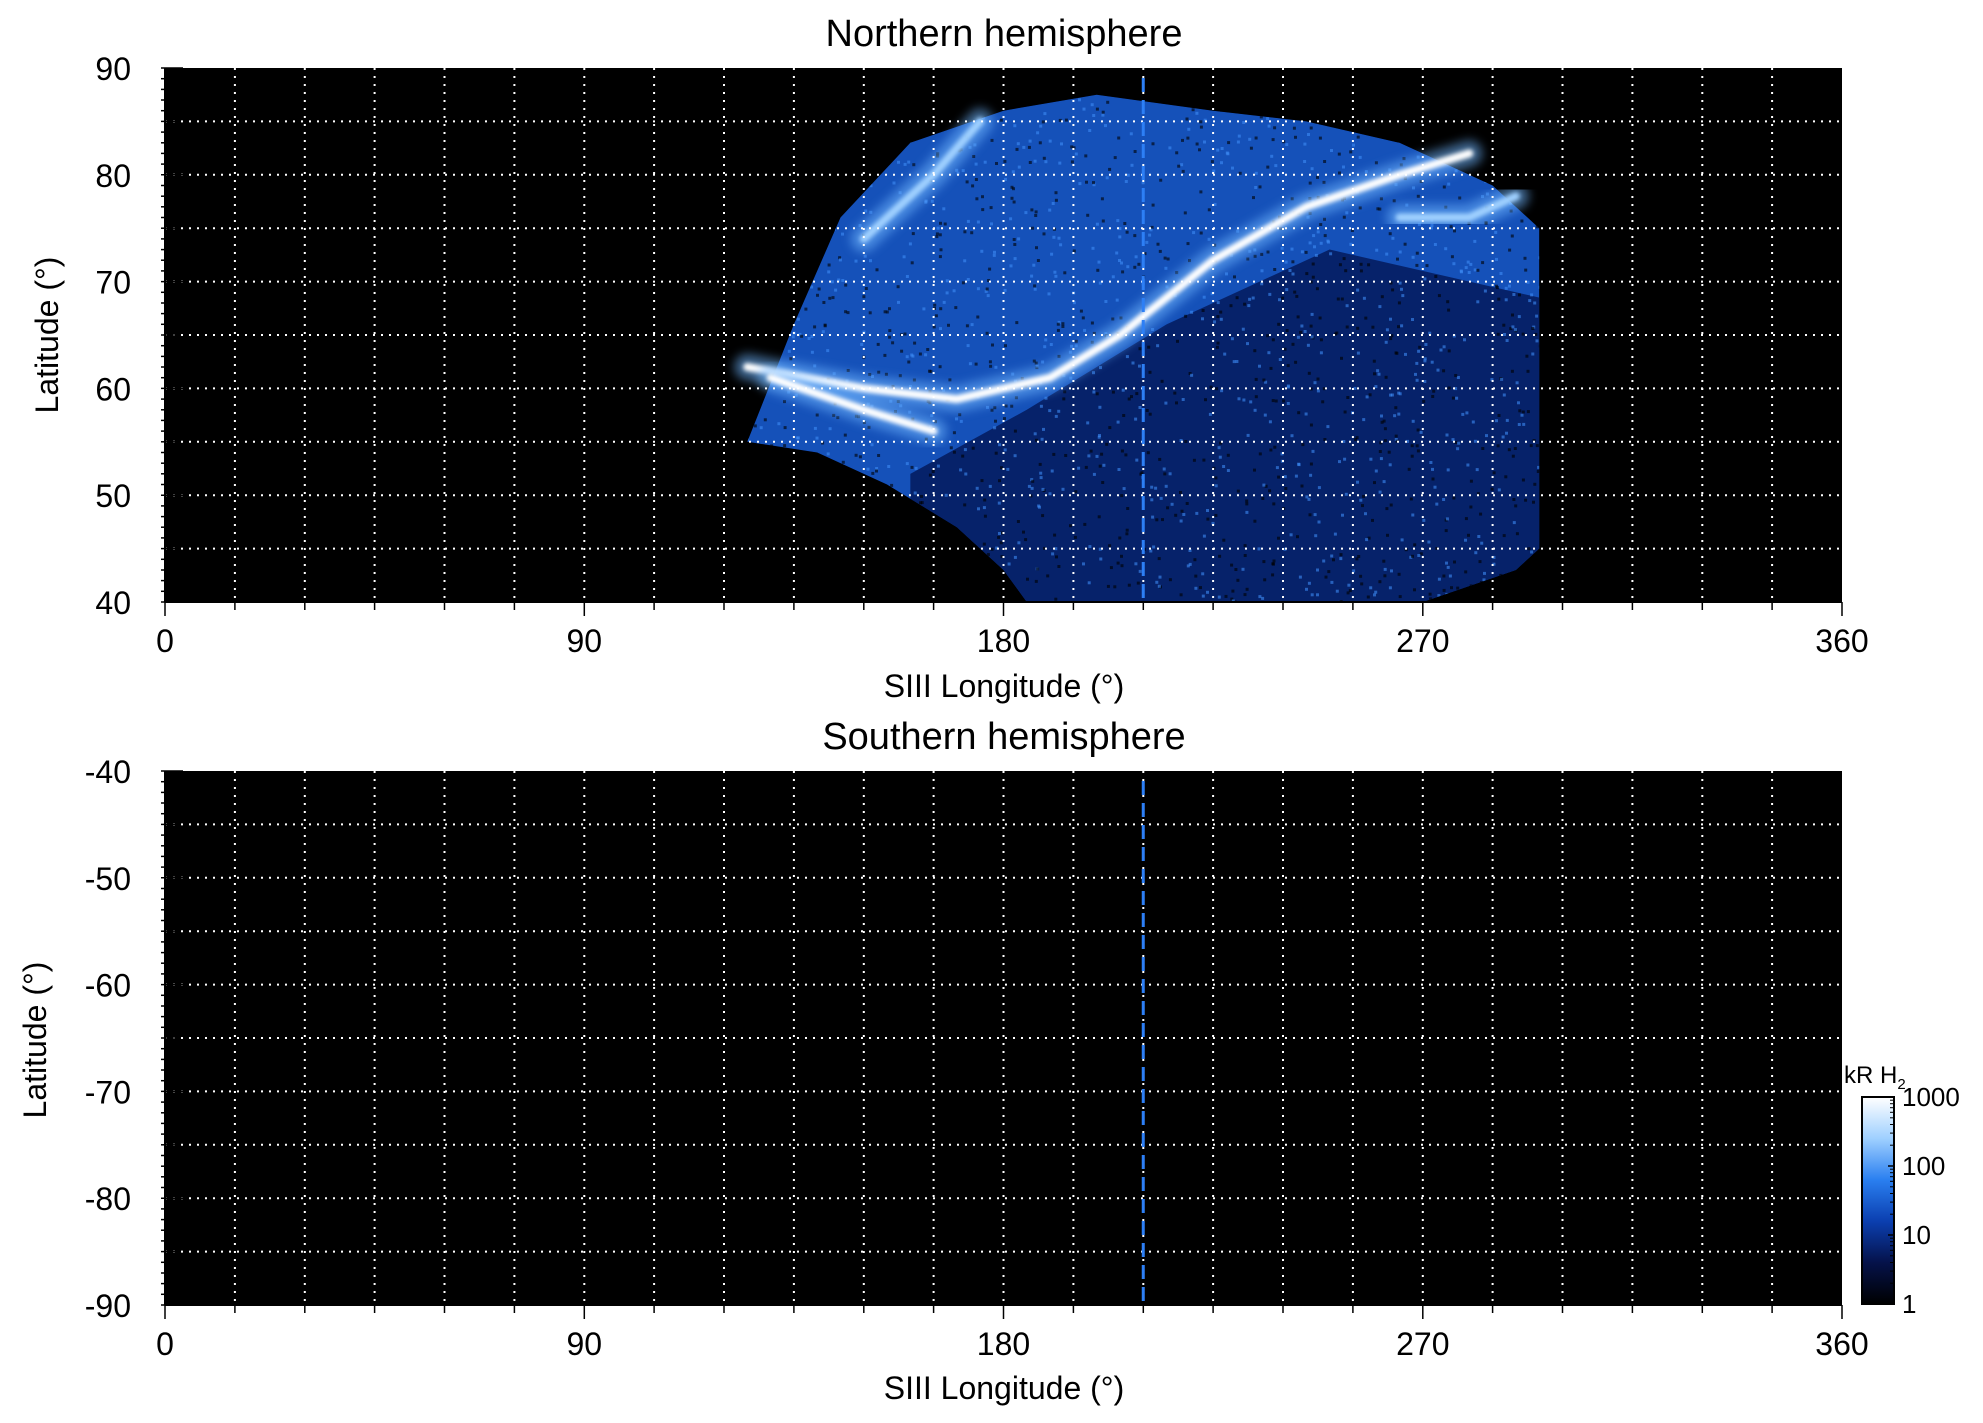 The height and width of the screenshot is (1423, 1983). I want to click on south-x-tick-labels: 0 90 180 270 360, so click(1012, 1344).